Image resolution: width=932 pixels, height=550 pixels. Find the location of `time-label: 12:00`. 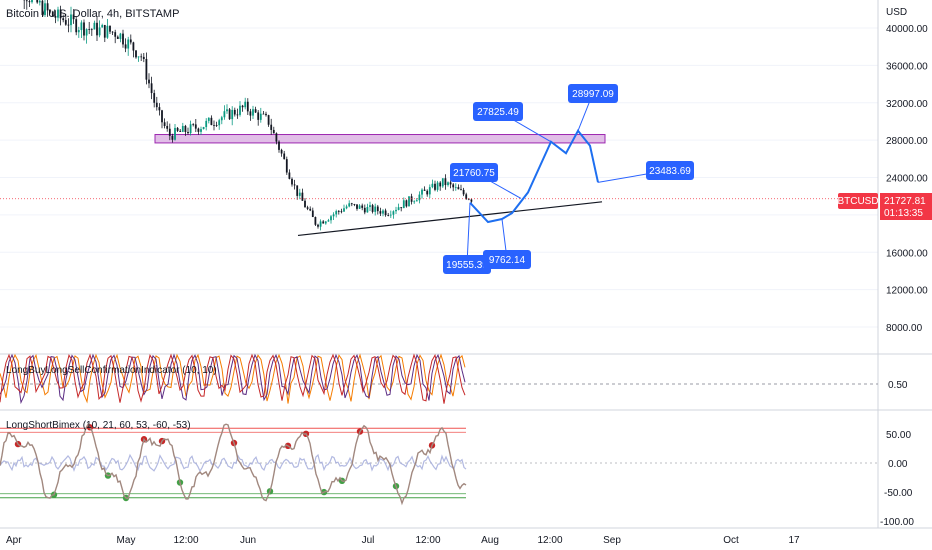

time-label: 12:00 is located at coordinates (185, 540).